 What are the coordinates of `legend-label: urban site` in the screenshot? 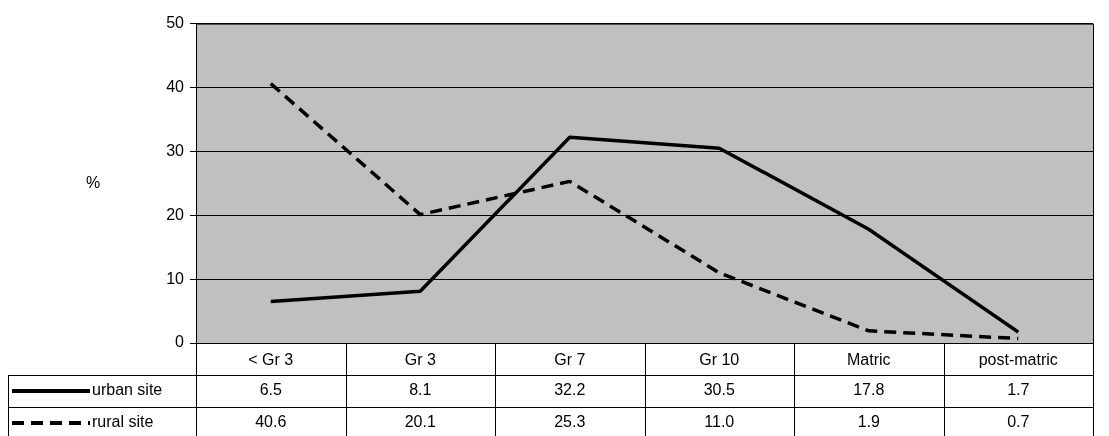 It's located at (127, 390).